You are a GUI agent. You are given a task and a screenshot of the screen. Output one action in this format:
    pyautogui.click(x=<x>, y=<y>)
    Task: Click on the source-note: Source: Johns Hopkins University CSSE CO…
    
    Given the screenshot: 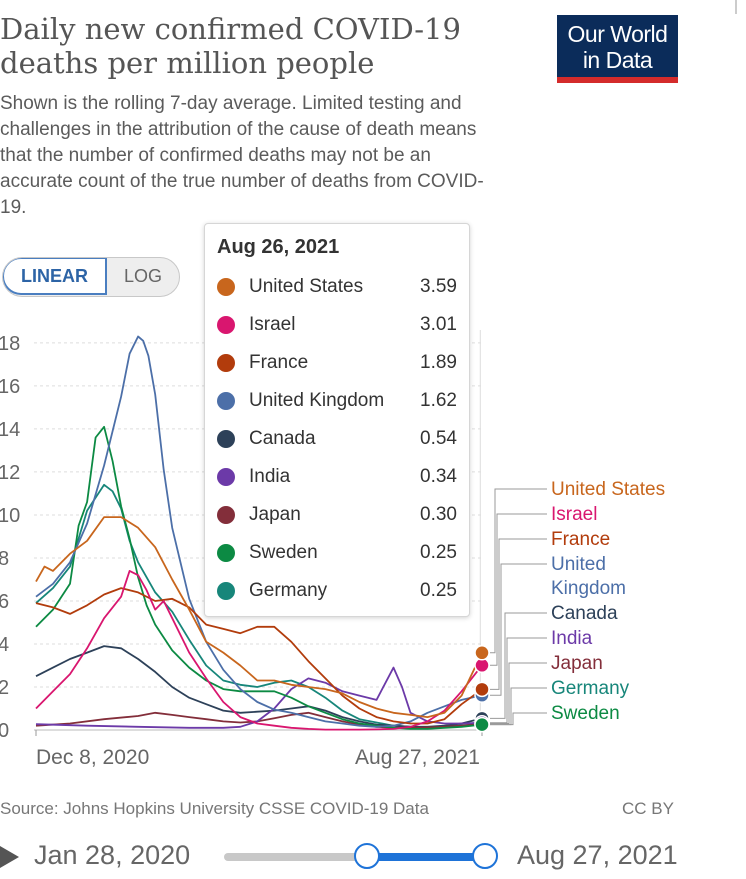 What is the action you would take?
    pyautogui.click(x=214, y=808)
    